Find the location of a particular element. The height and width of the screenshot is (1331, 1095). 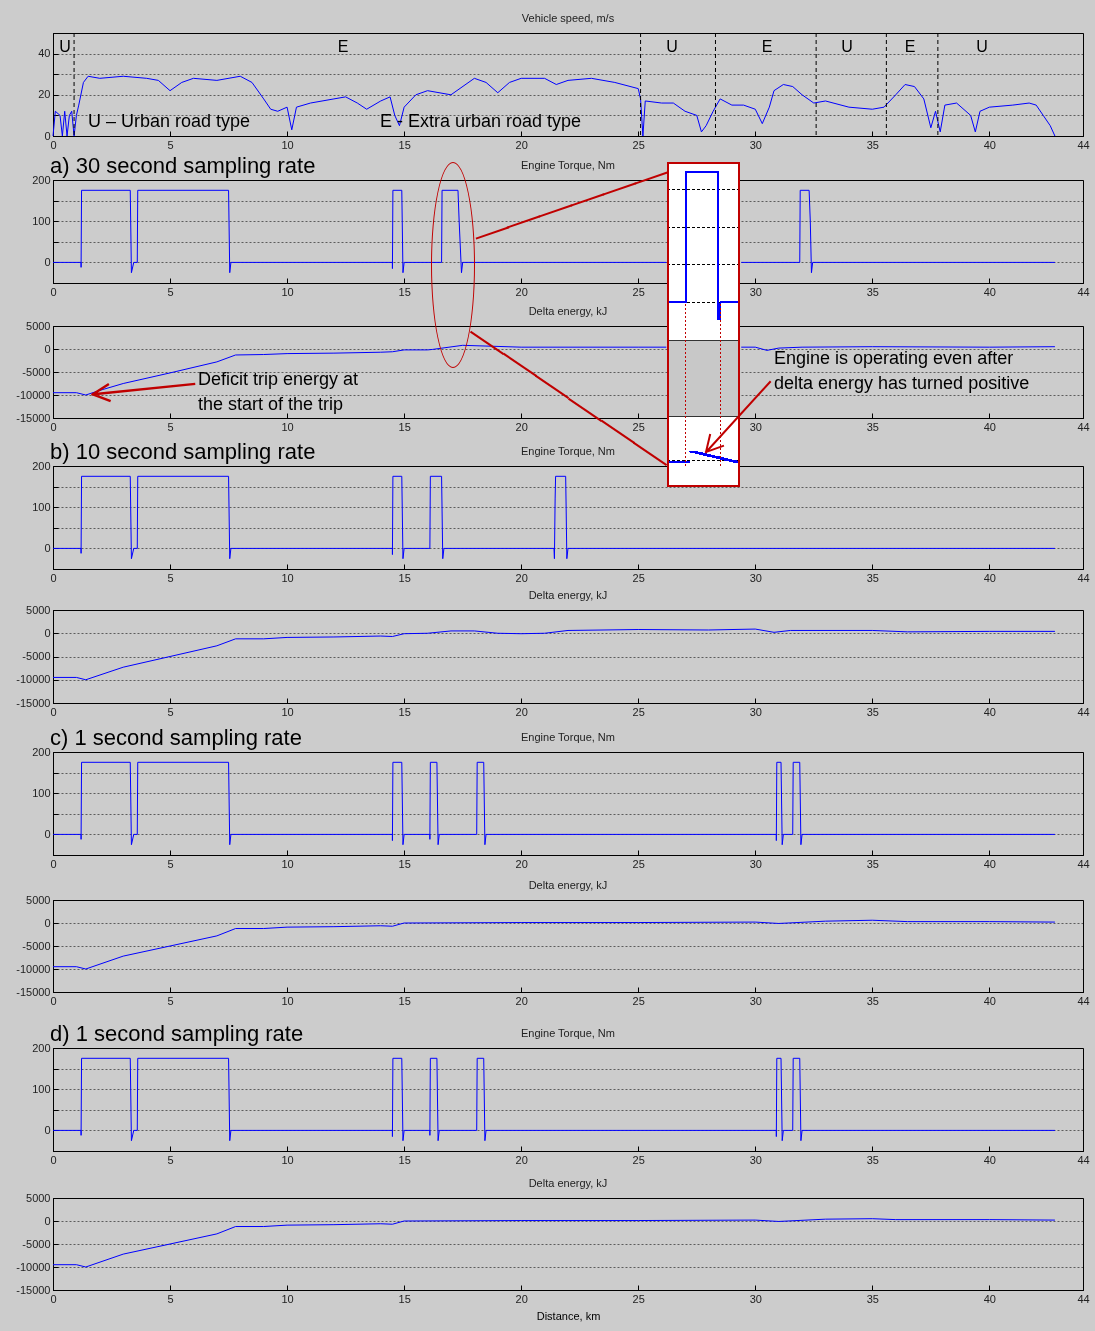

annotation: E - Extra urban road type is located at coordinates (481, 121).